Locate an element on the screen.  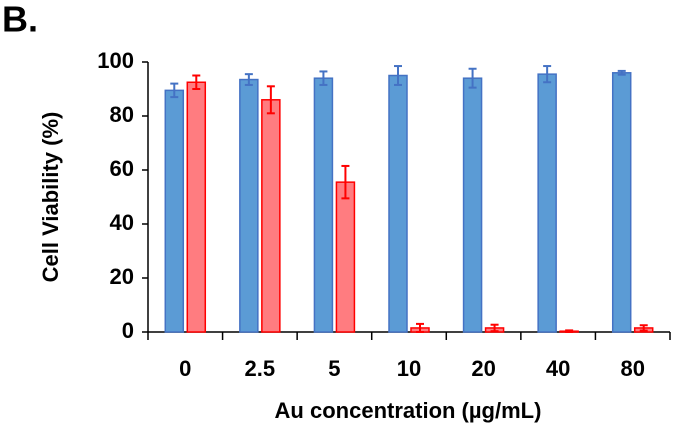
x-tick-label: 80 is located at coordinates (632, 368).